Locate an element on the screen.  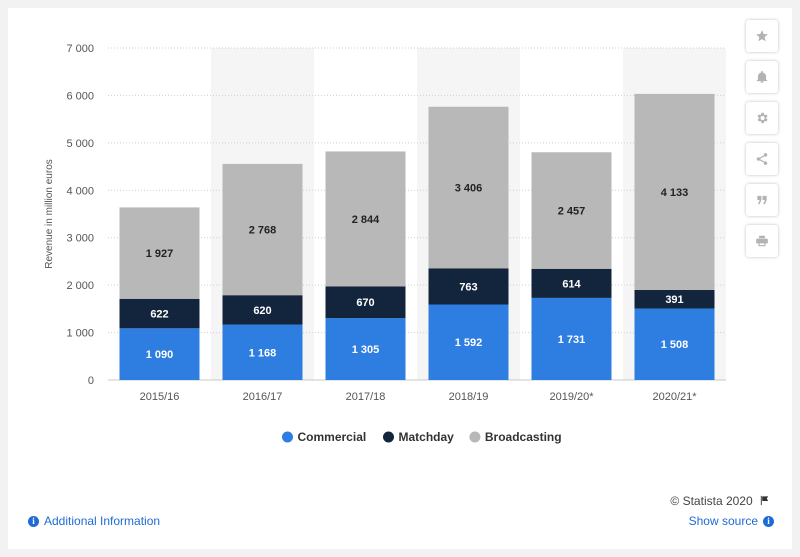
bell-icon is located at coordinates (762, 76).